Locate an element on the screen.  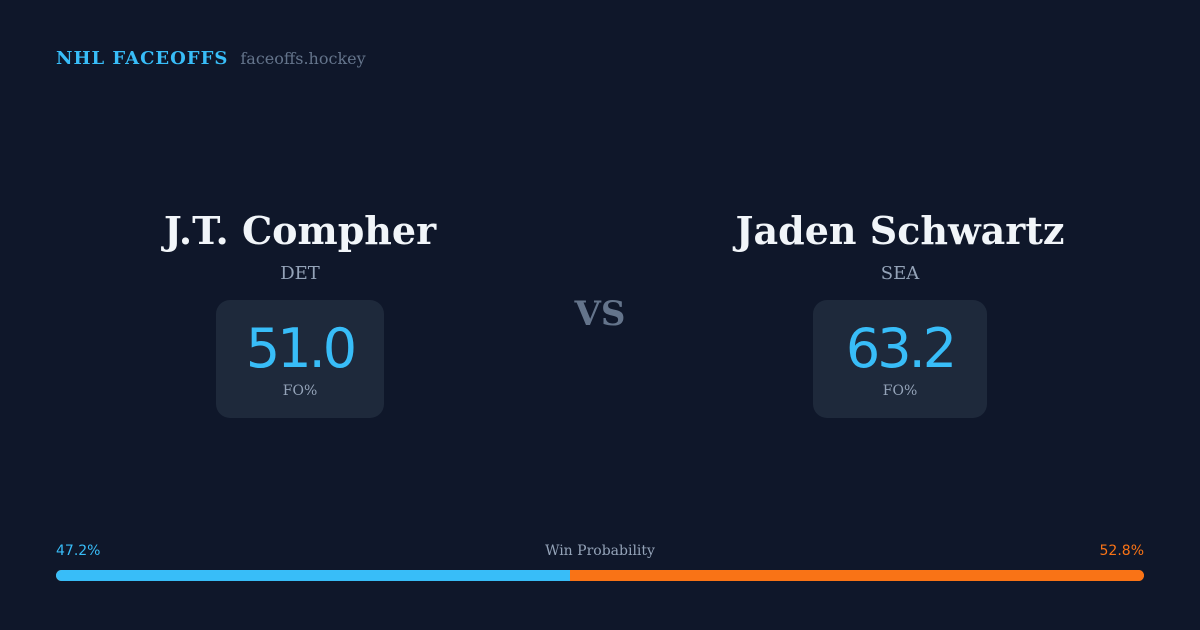
win-probability-bar is located at coordinates (600, 575).